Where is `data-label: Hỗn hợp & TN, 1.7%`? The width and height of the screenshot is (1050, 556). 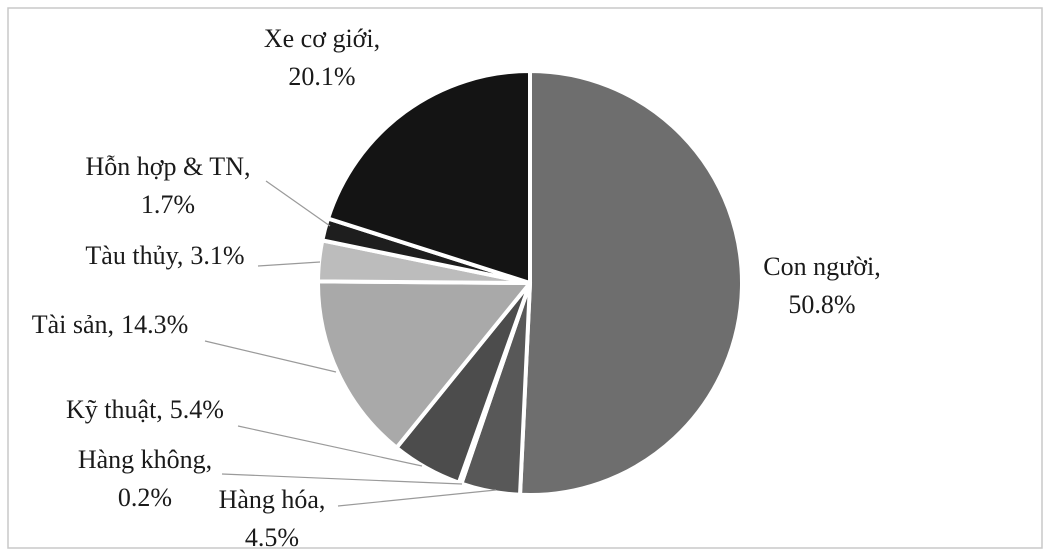
data-label: Hỗn hợp & TN, 1.7% is located at coordinates (168, 185).